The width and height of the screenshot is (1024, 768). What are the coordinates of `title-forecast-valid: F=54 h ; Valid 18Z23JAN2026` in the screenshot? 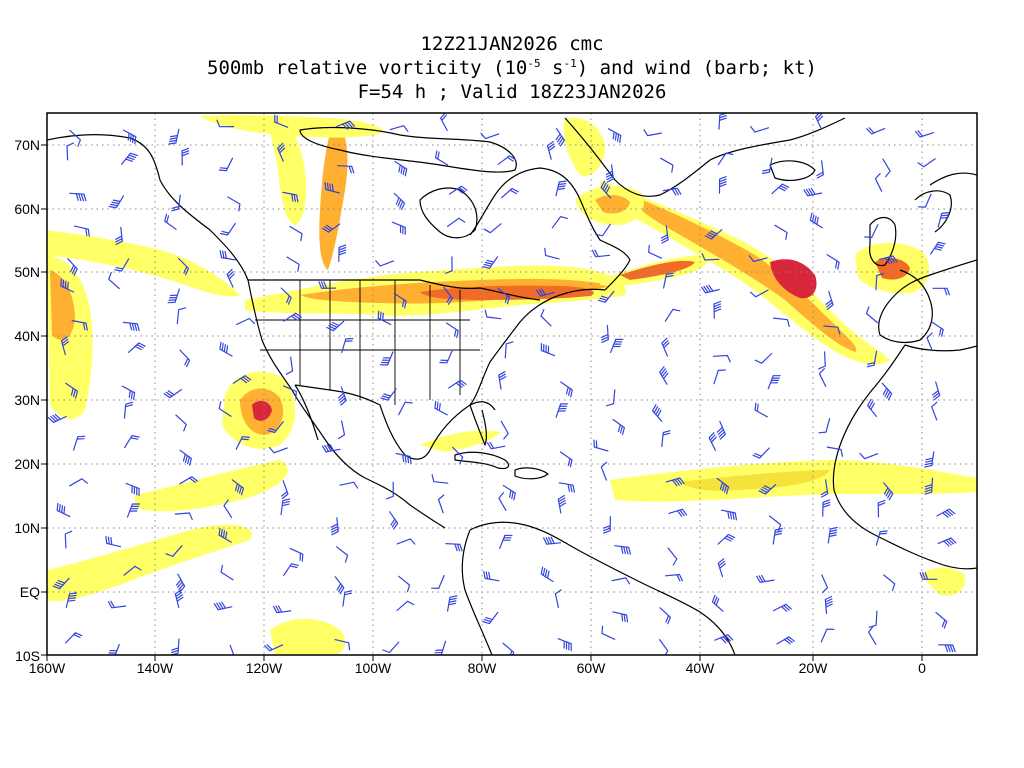 It's located at (512, 92).